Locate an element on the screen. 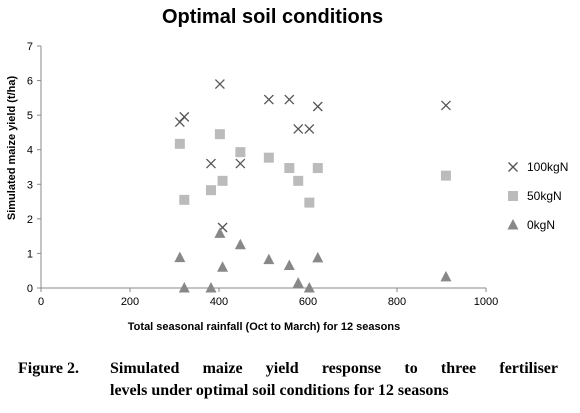 Image resolution: width=580 pixels, height=413 pixels. x-tick-label: 800 is located at coordinates (397, 302).